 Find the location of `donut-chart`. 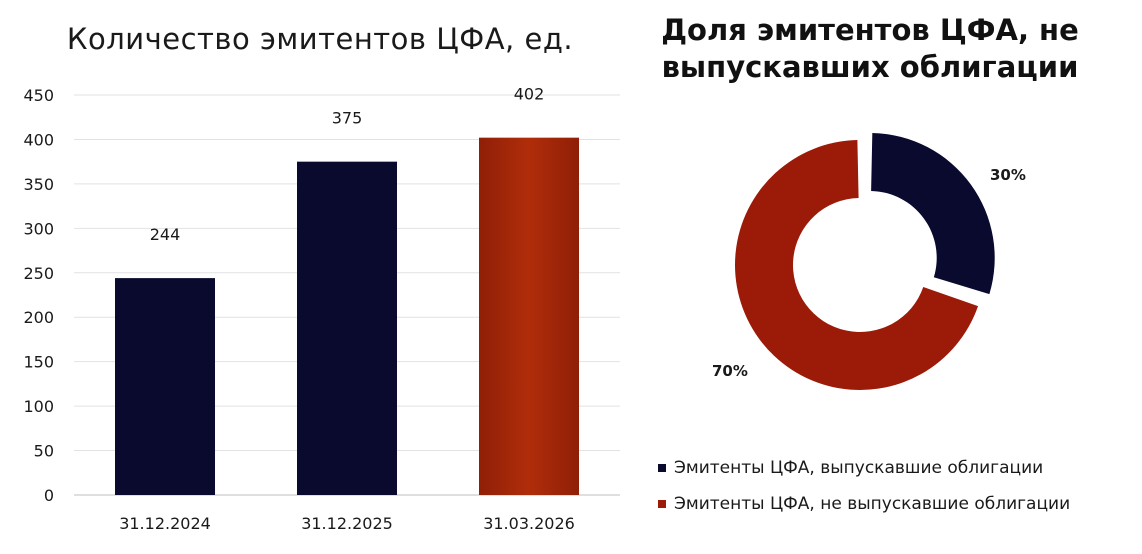

donut-chart is located at coordinates (865, 261).